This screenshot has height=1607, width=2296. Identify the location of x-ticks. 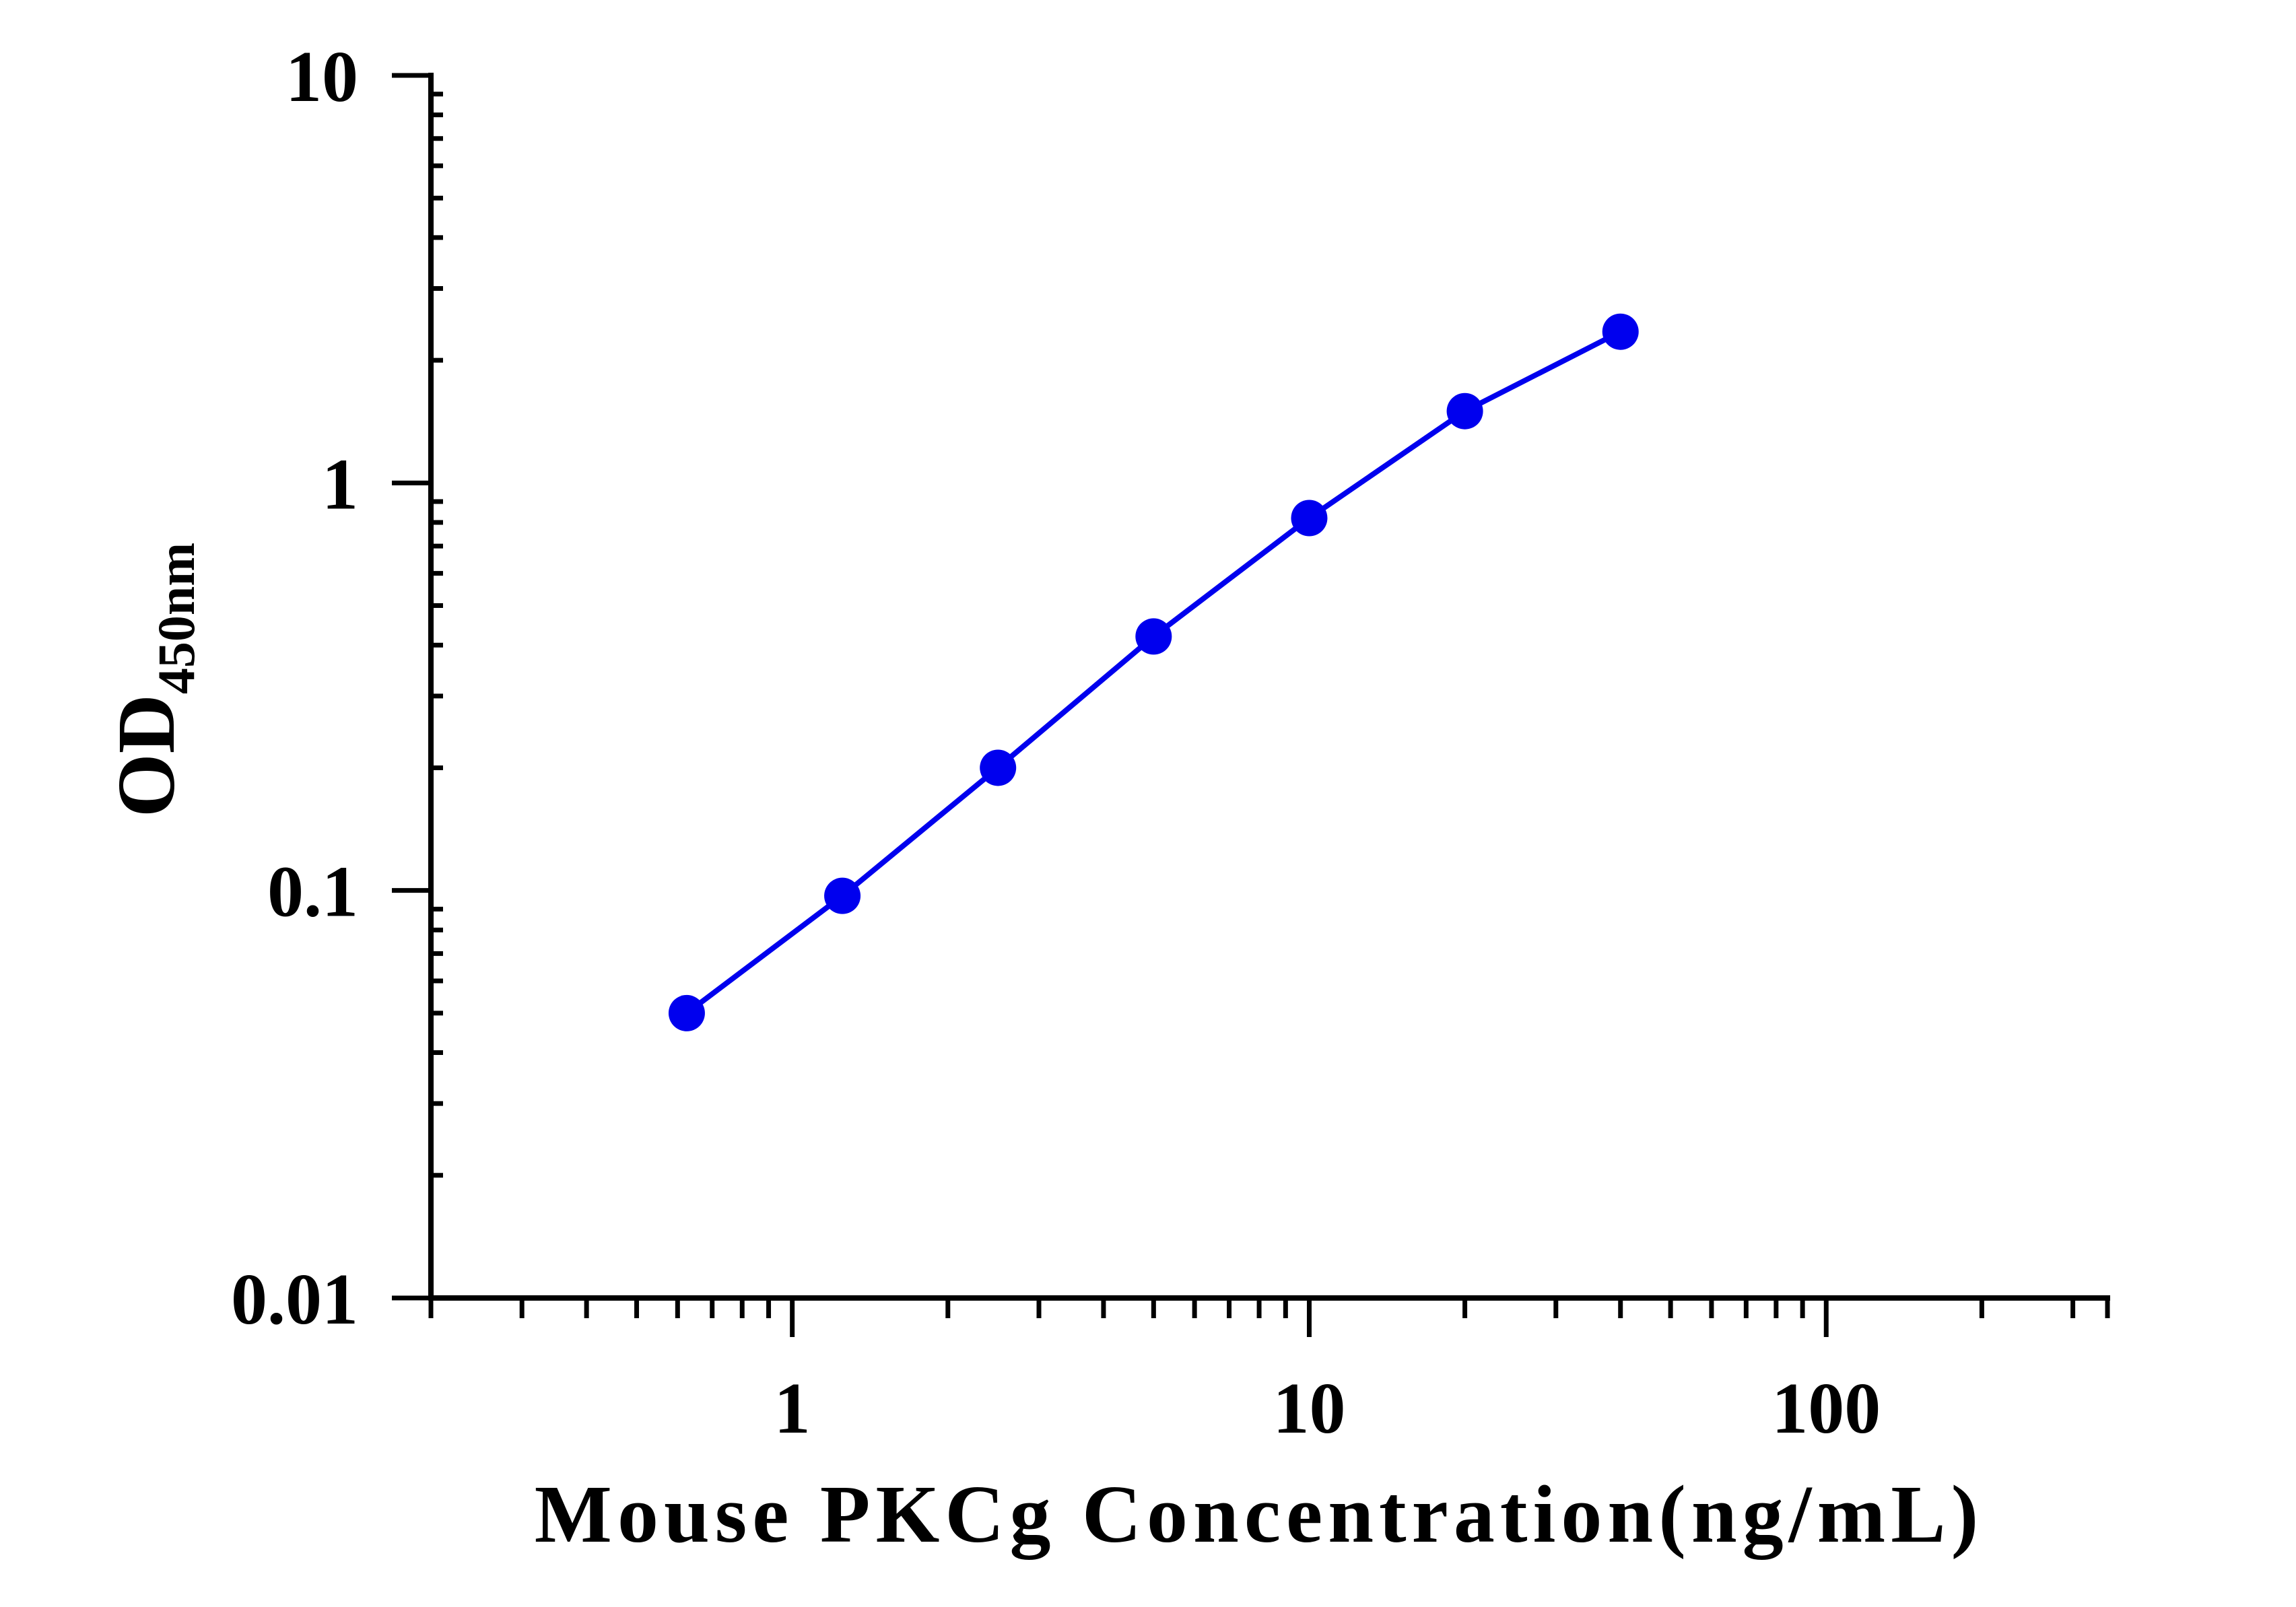
(1269, 1317).